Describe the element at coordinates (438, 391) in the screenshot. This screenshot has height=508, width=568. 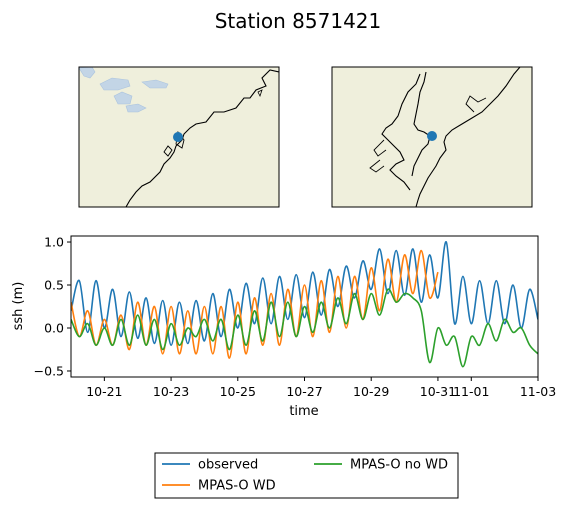
I see `x-tick-label: 10-31` at that location.